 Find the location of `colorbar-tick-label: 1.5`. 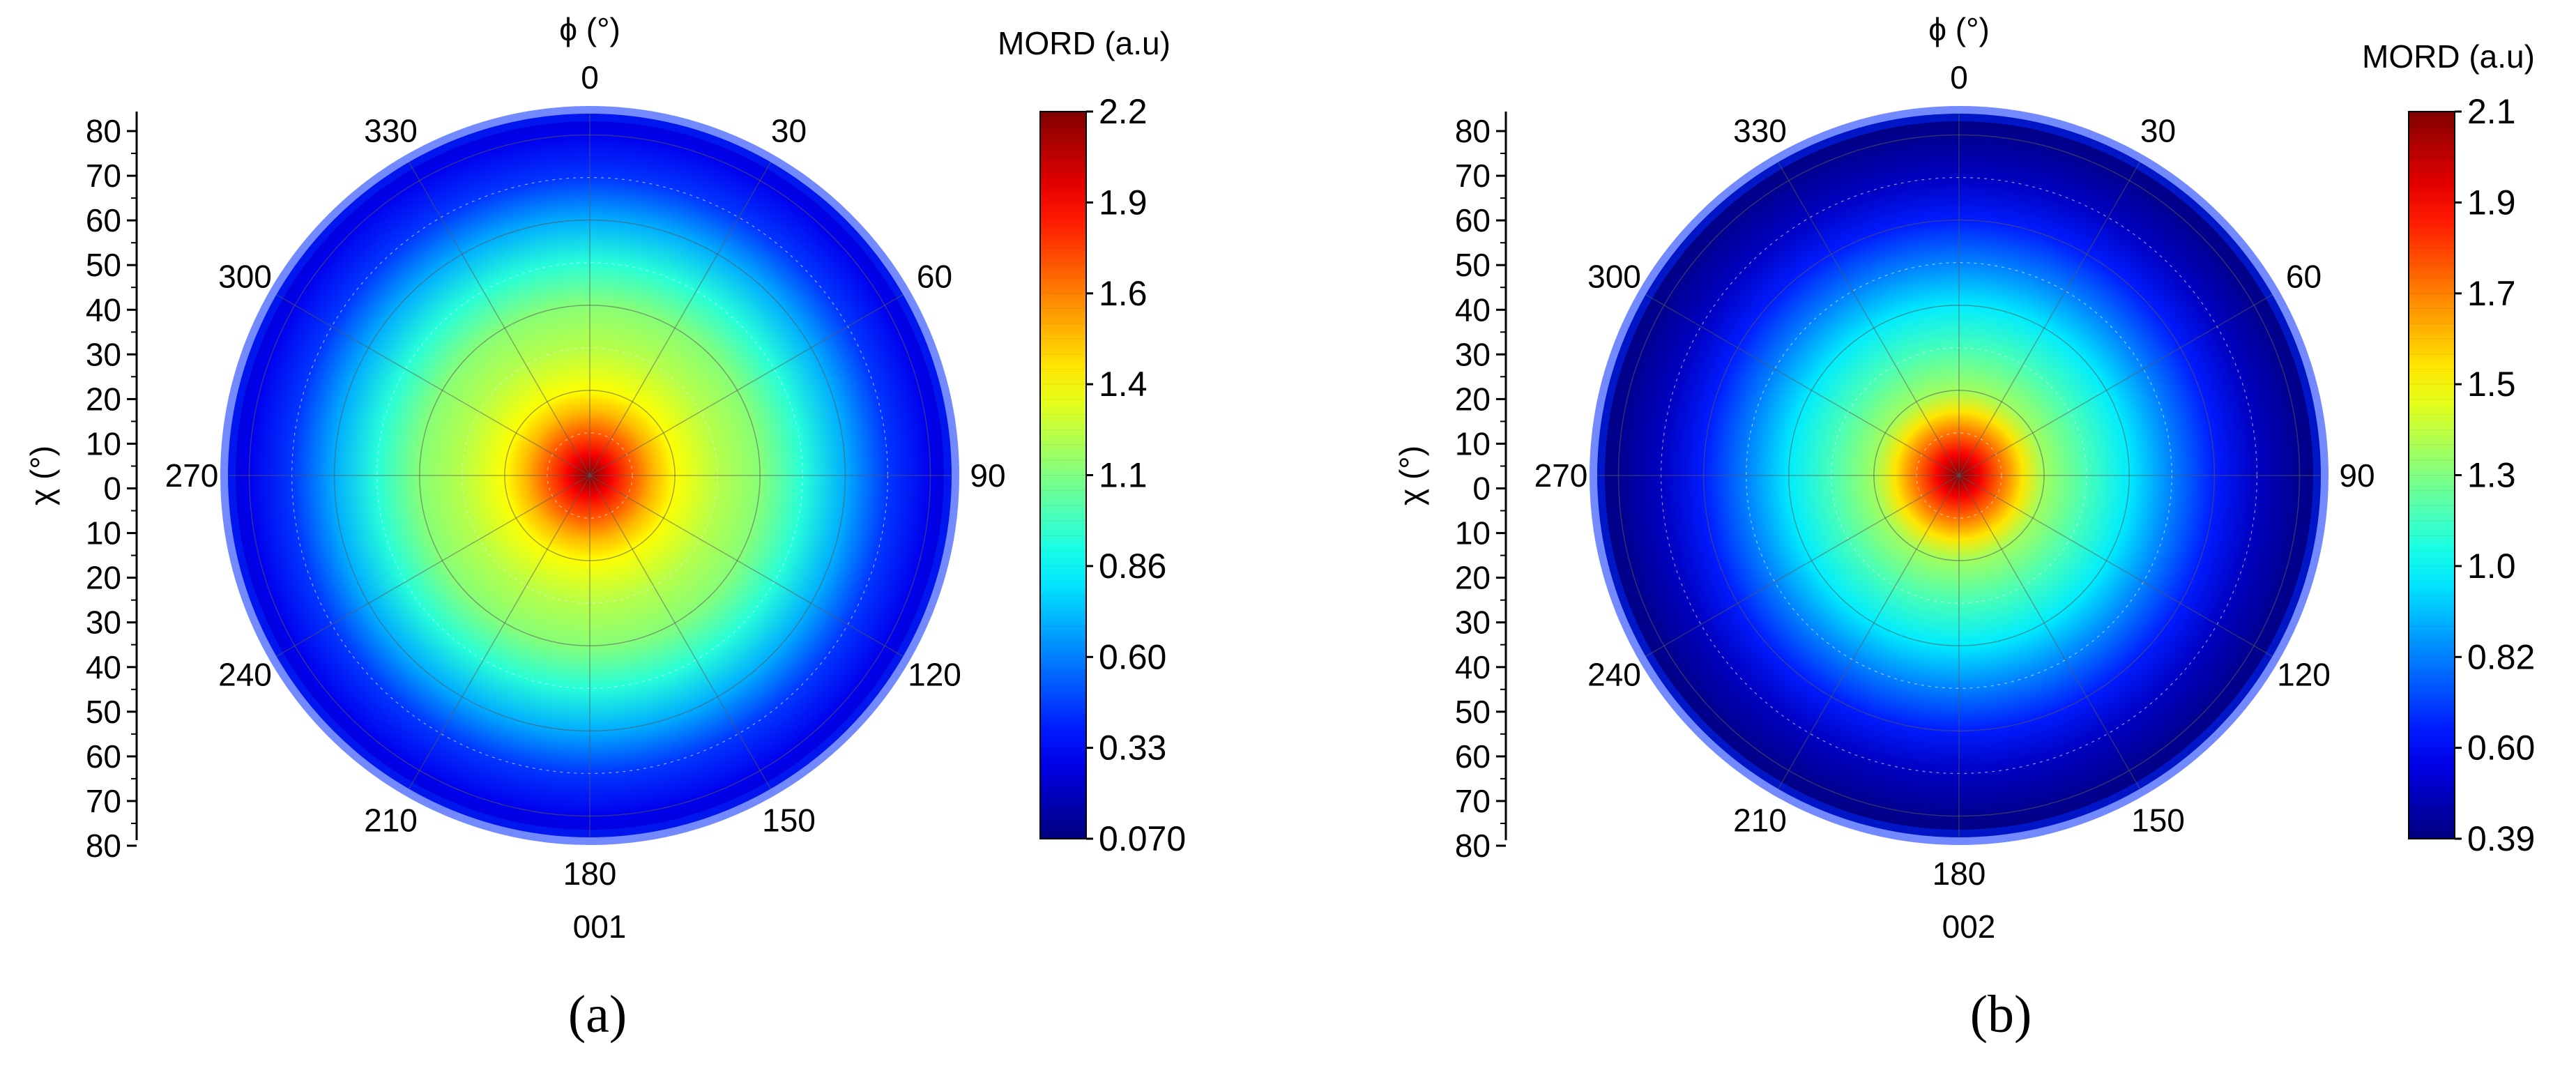

colorbar-tick-label: 1.5 is located at coordinates (2491, 384).